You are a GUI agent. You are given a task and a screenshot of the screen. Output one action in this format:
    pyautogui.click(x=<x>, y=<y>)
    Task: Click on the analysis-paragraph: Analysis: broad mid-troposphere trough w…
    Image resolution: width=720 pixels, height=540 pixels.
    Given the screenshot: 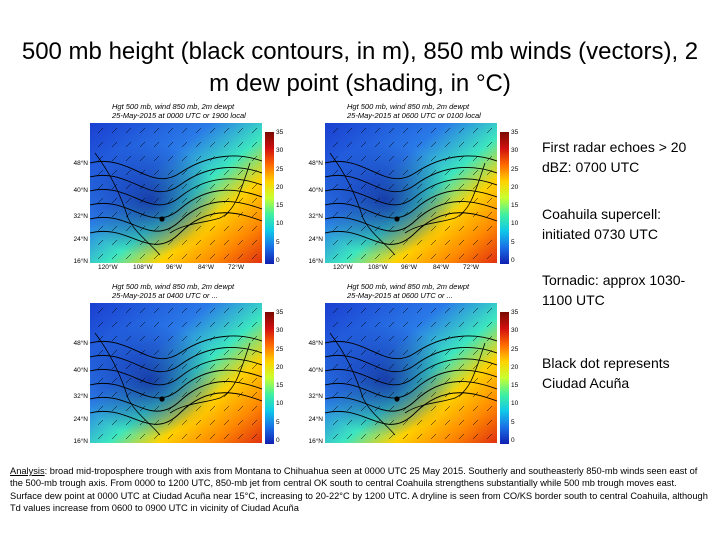 What is the action you would take?
    pyautogui.click(x=360, y=489)
    